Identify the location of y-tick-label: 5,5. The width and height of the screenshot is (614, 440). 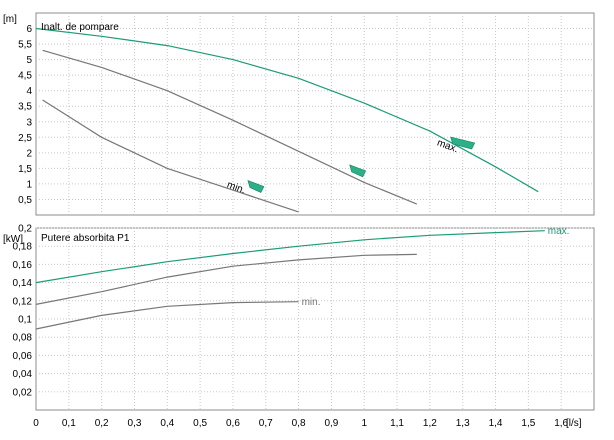
(25, 45).